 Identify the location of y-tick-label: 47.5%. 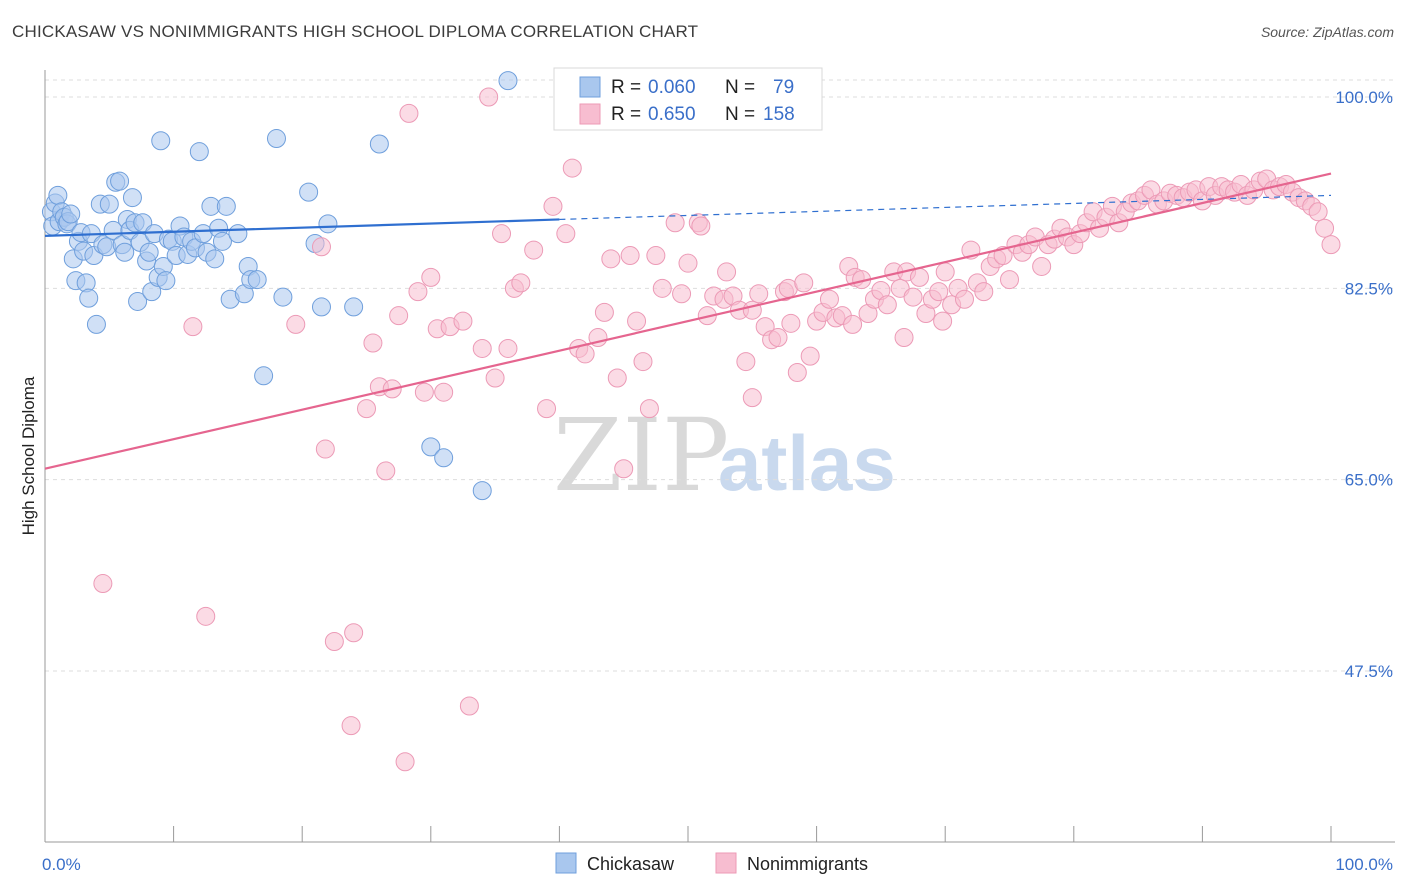
(1369, 671).